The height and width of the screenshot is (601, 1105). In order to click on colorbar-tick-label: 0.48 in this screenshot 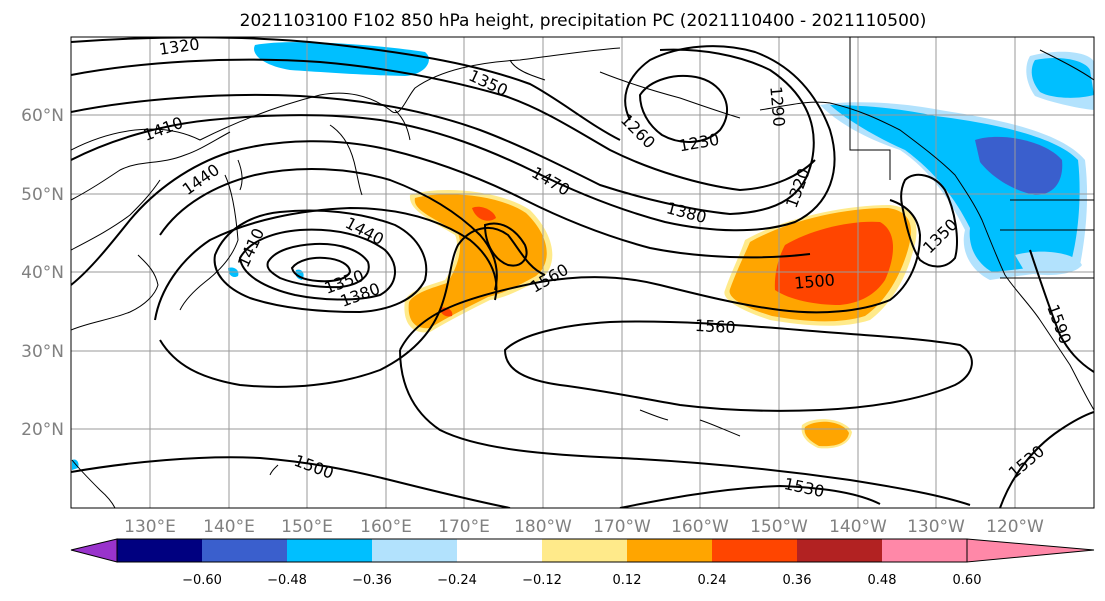, I will do `click(882, 580)`.